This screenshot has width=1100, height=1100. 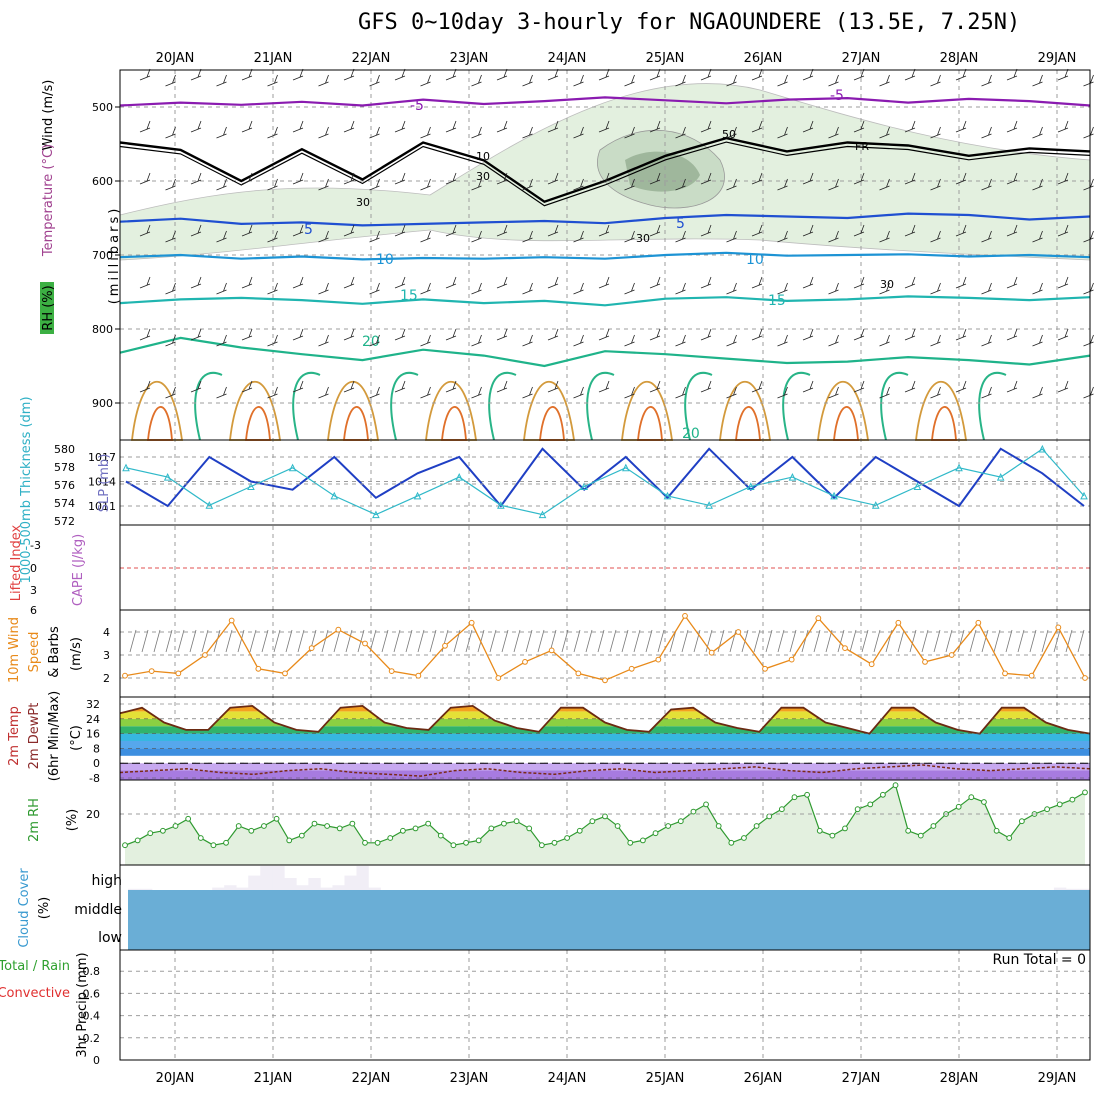 I want to click on temp-tick: 16, so click(x=93, y=734).